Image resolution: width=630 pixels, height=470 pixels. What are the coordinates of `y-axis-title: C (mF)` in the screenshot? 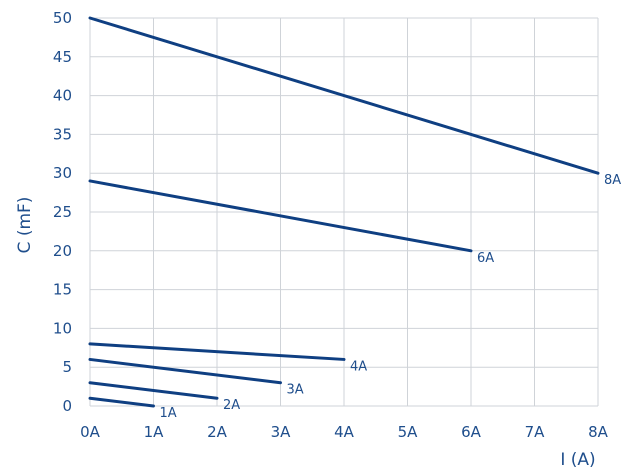 It's located at (25, 225).